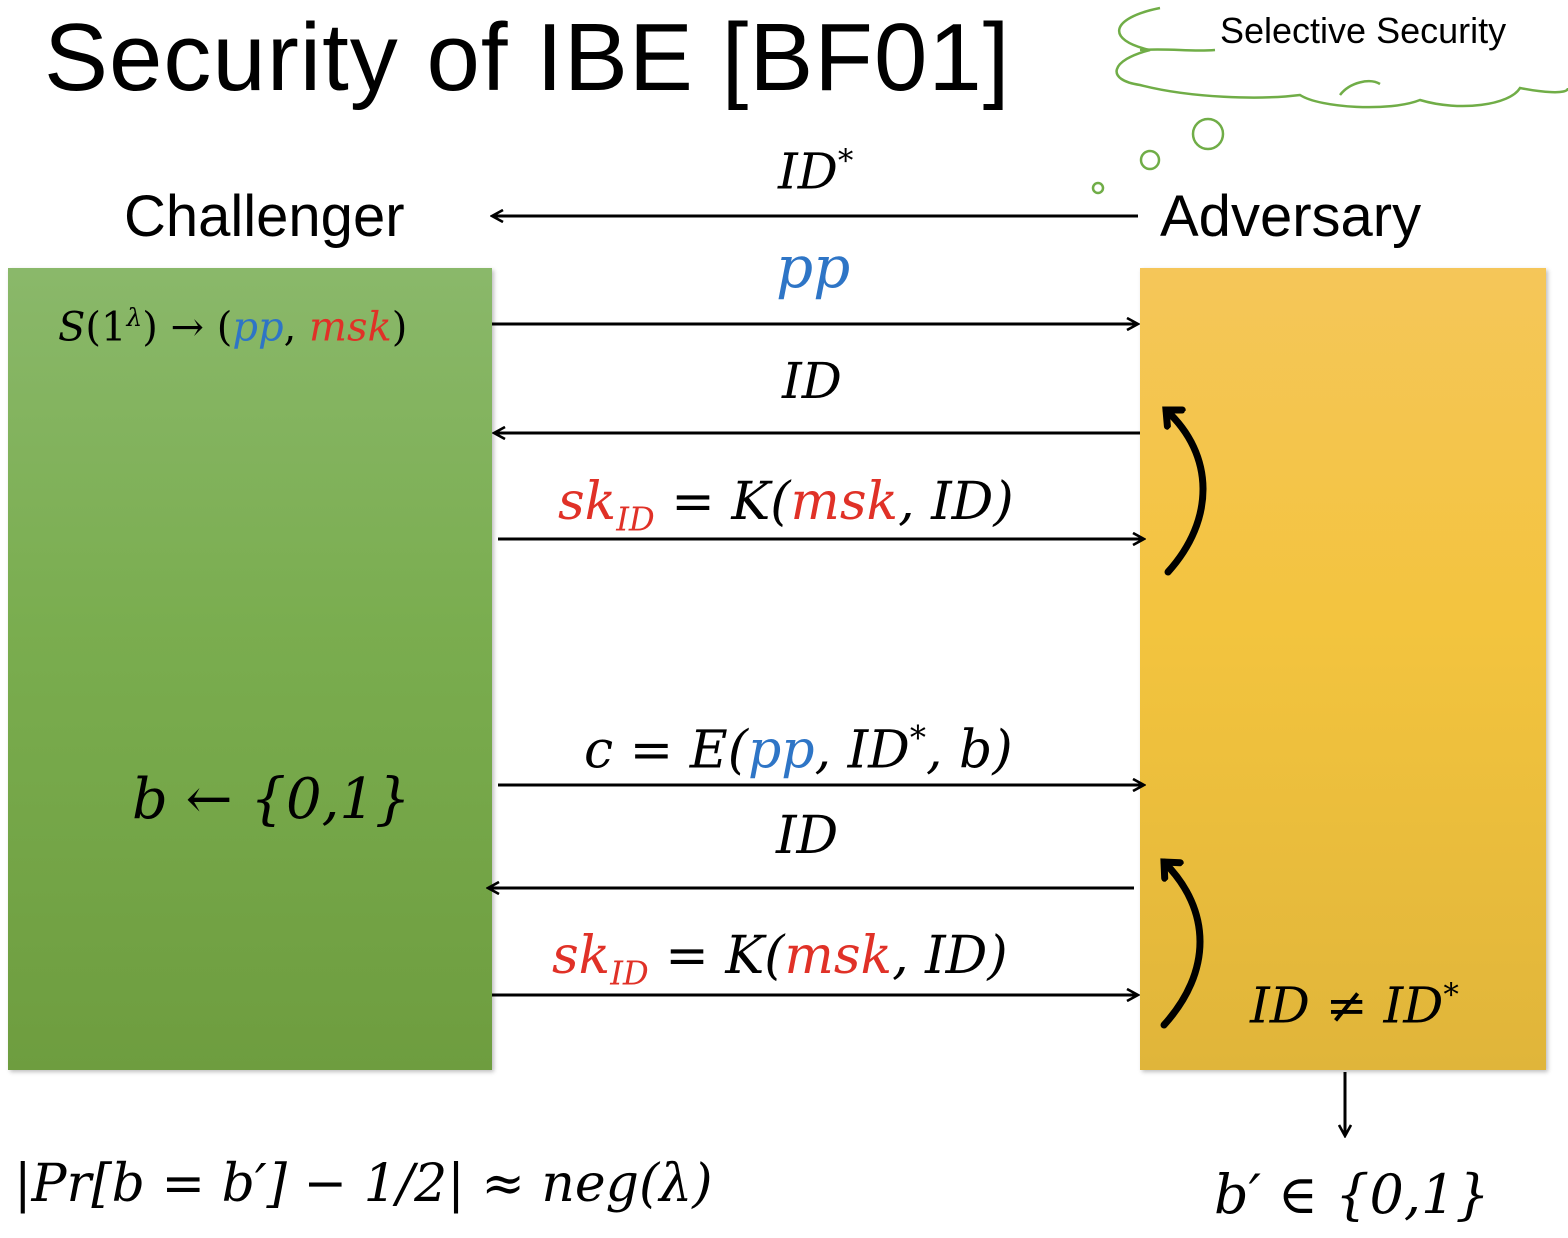 The height and width of the screenshot is (1238, 1568). What do you see at coordinates (917, 738) in the screenshot?
I see `challenge-sup: *` at bounding box center [917, 738].